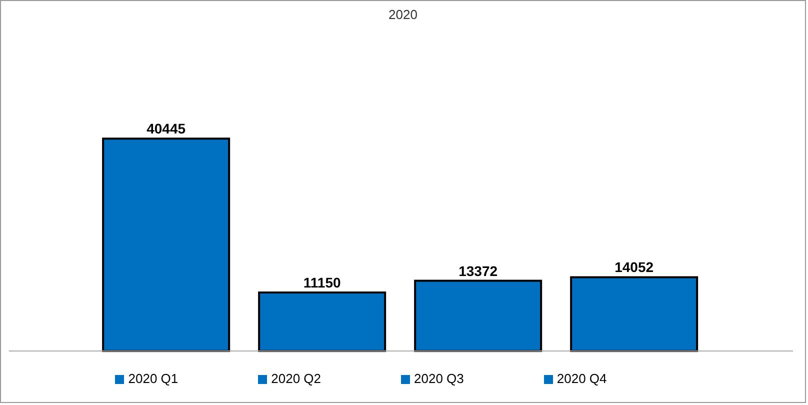 The width and height of the screenshot is (808, 405). What do you see at coordinates (153, 378) in the screenshot?
I see `legend-label: 2020 Q1` at bounding box center [153, 378].